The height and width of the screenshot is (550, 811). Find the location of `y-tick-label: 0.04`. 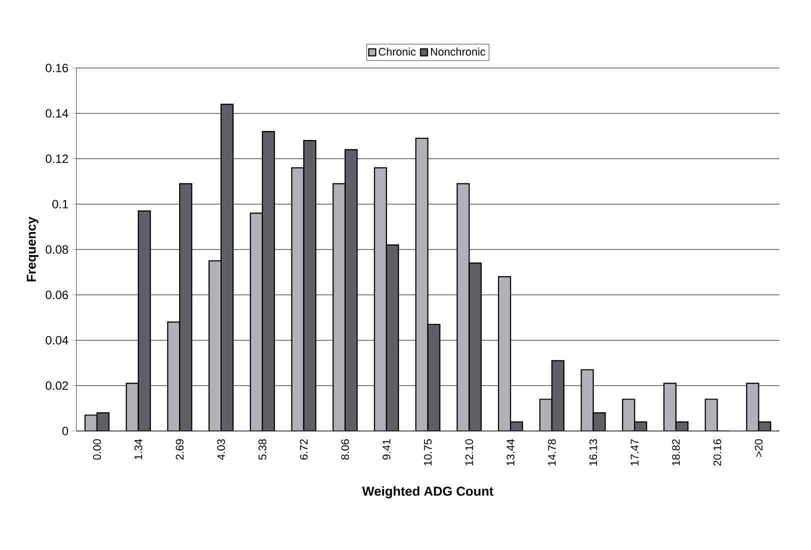

y-tick-label: 0.04 is located at coordinates (57, 340).